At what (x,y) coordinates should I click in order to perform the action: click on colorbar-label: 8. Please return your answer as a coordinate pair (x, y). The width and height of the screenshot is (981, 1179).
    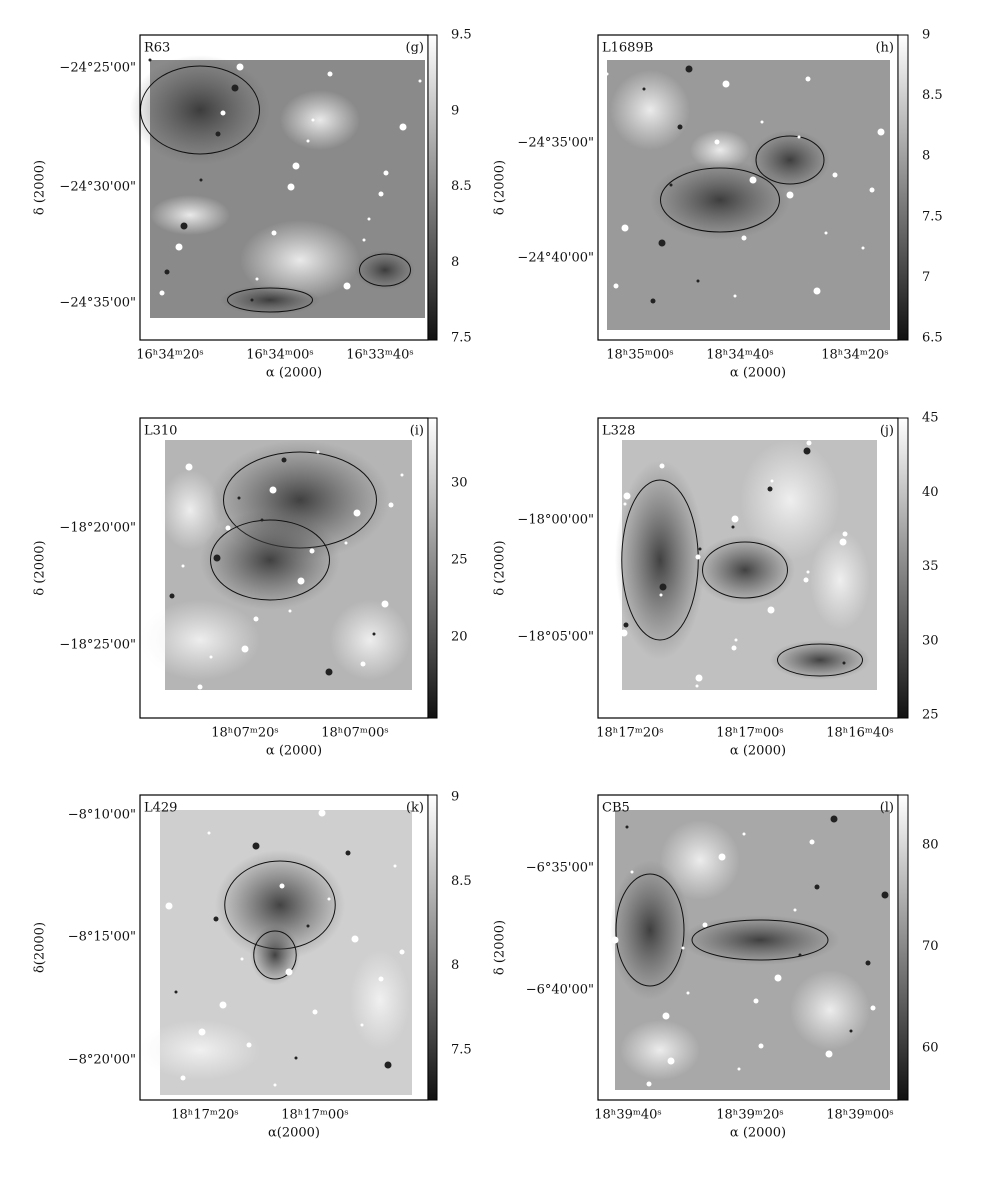
    Looking at the image, I should click on (926, 156).